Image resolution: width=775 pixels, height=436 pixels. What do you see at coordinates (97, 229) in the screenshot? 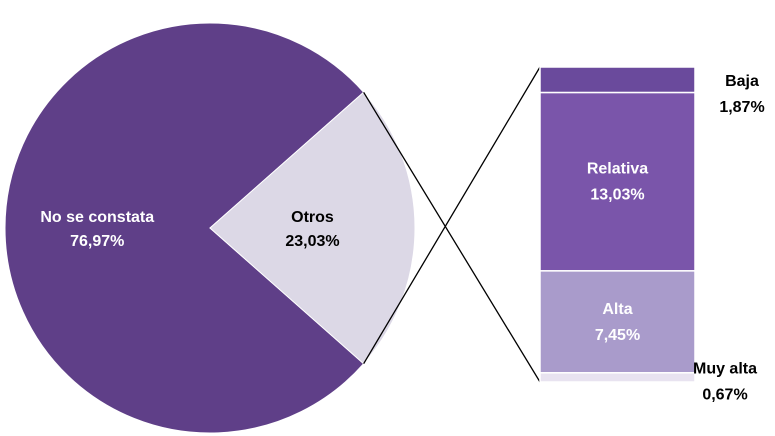
I see `slice-label: No se constata 76,97%` at bounding box center [97, 229].